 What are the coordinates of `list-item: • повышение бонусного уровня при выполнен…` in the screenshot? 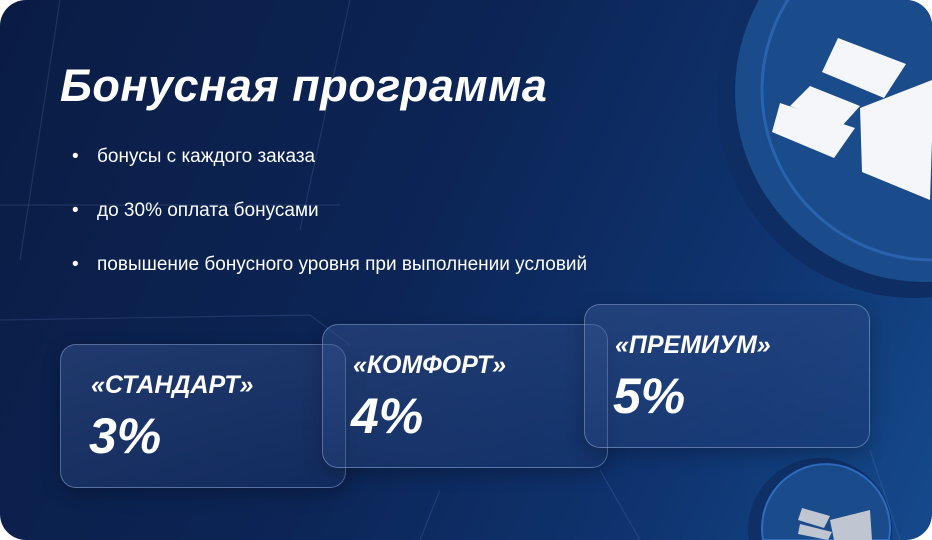 It's located at (329, 278).